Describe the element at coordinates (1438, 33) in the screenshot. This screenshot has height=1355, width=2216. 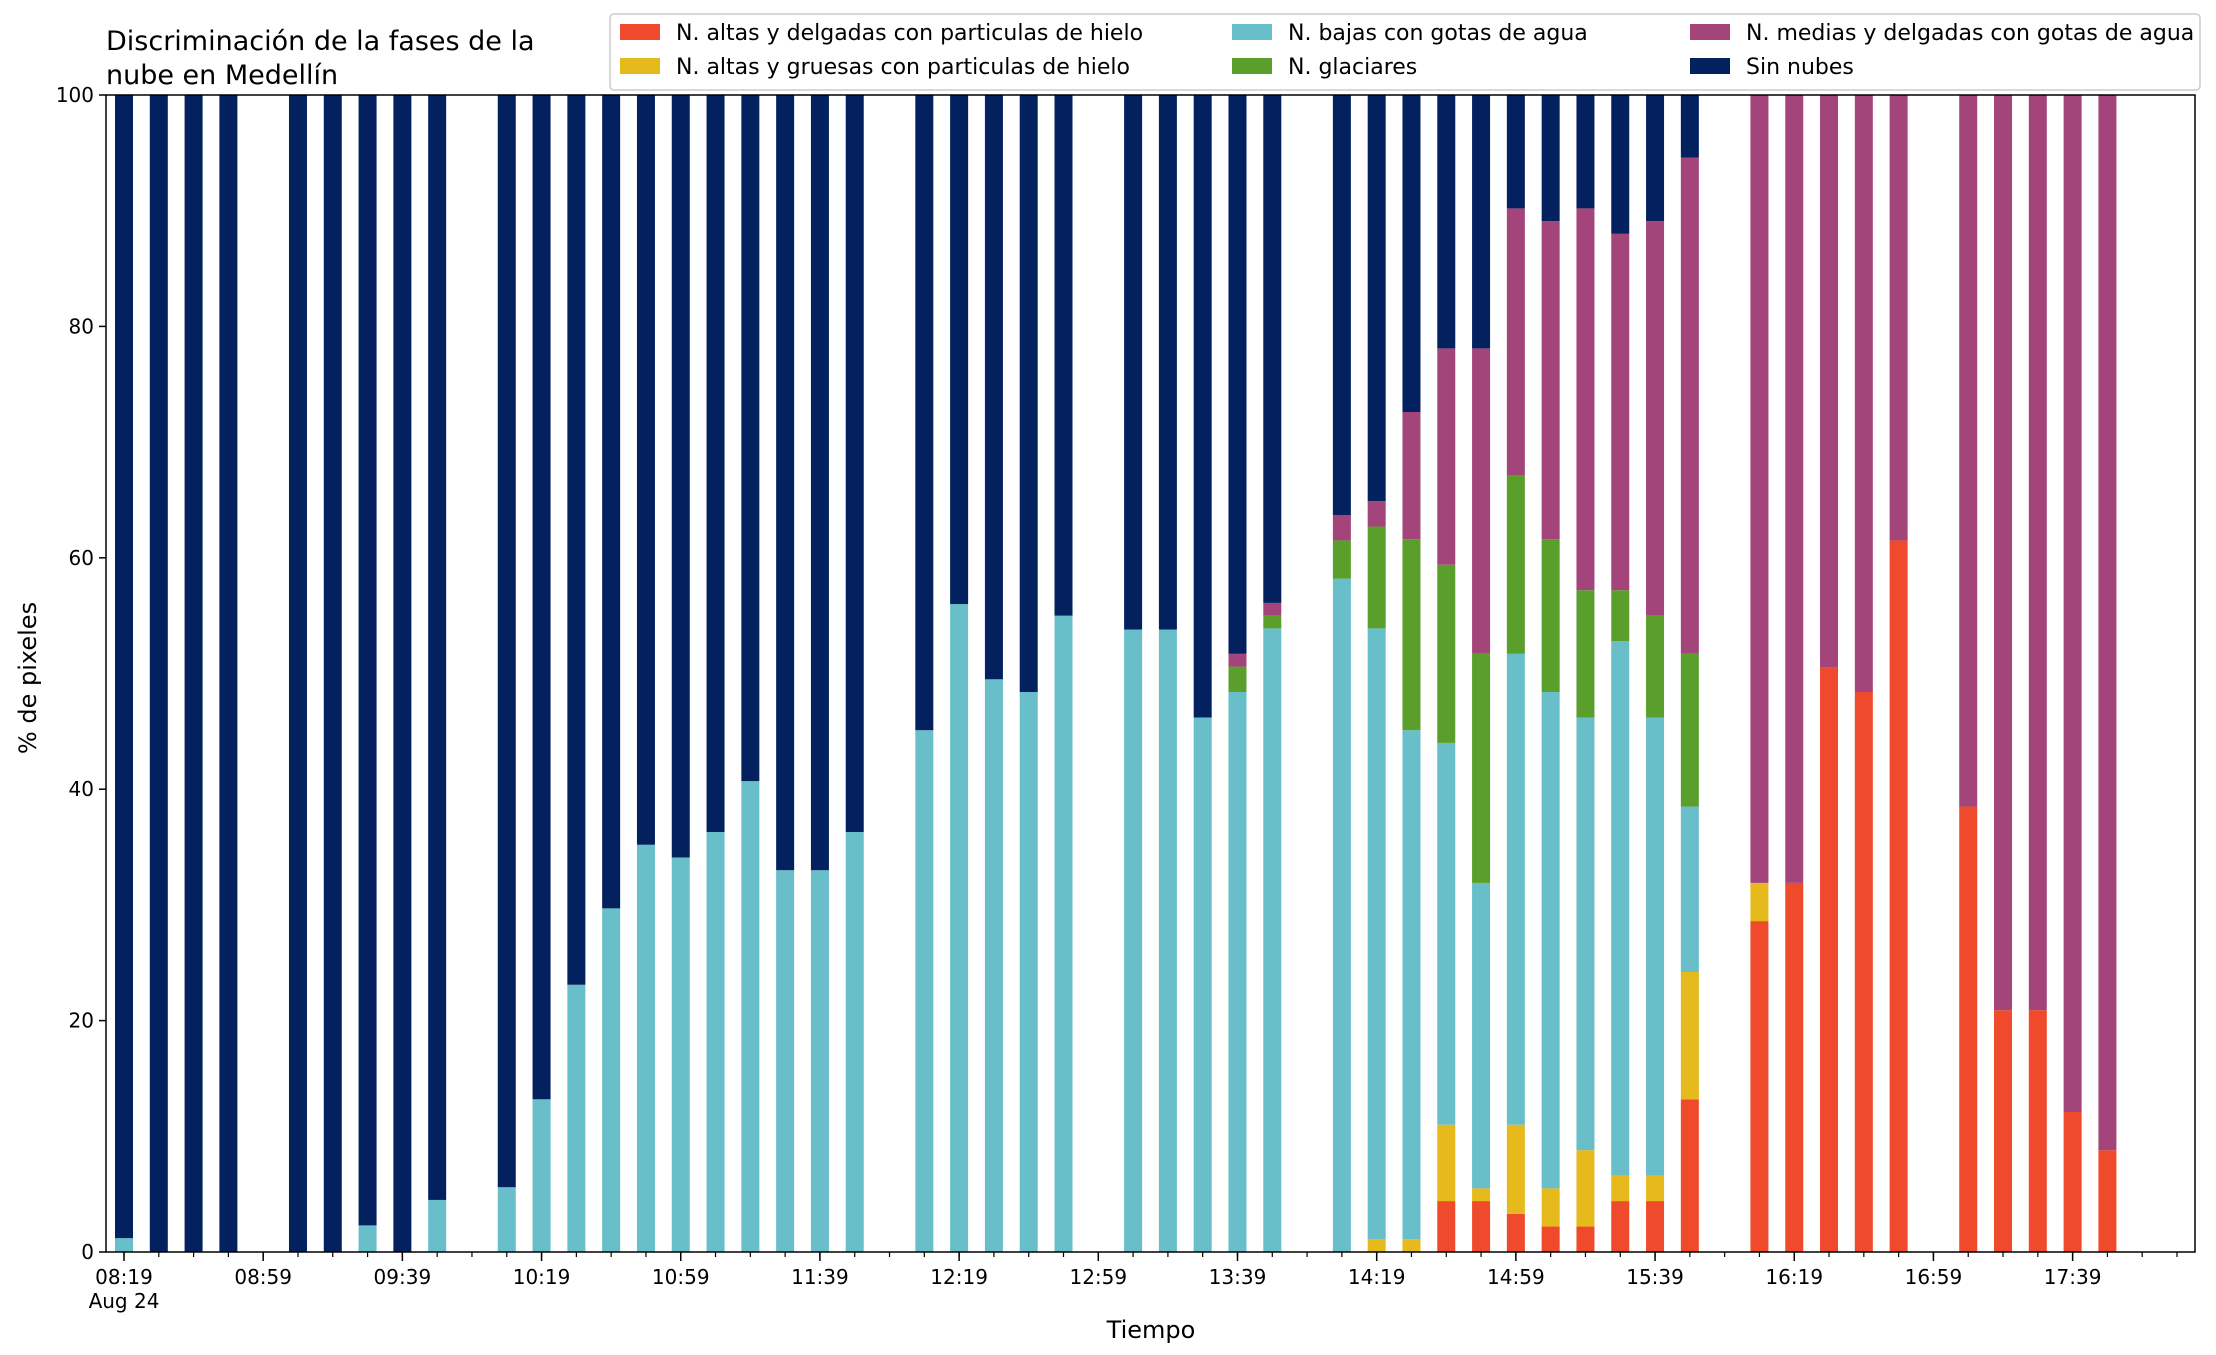
I see `legend-label: N. bajas con gotas de agua` at that location.